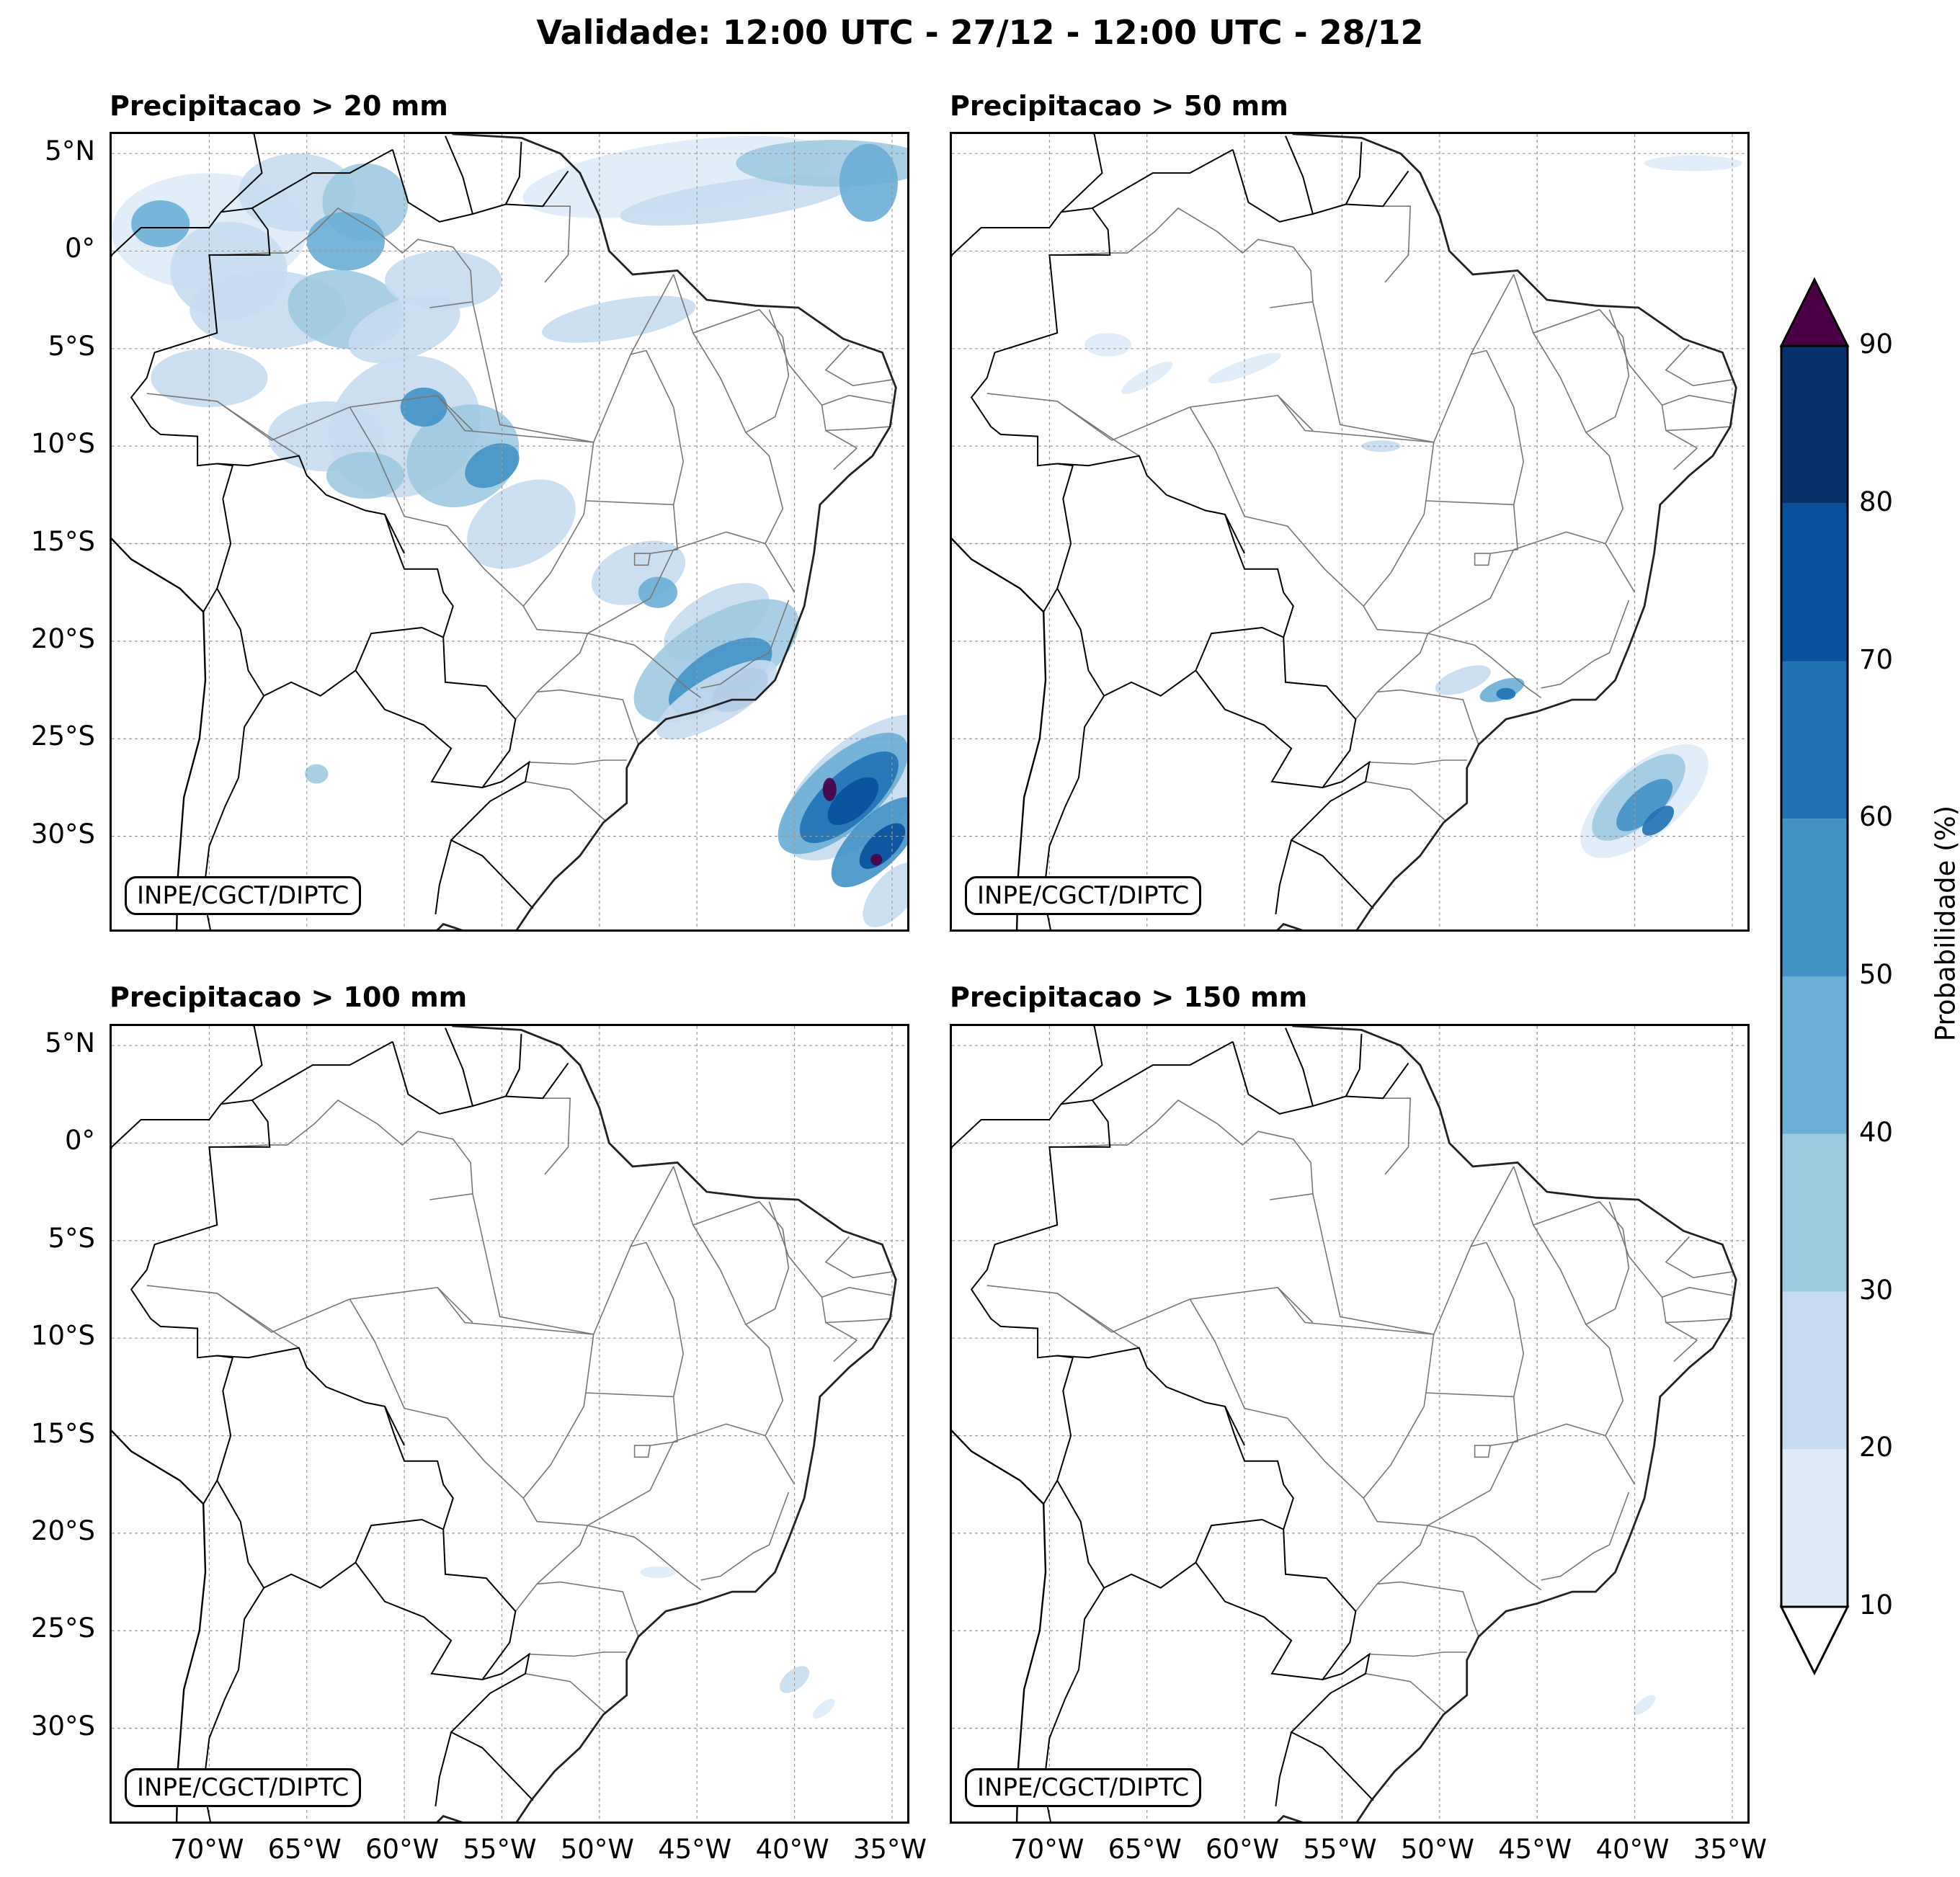  What do you see at coordinates (1814, 1641) in the screenshot?
I see `colorbar-under-arrow` at bounding box center [1814, 1641].